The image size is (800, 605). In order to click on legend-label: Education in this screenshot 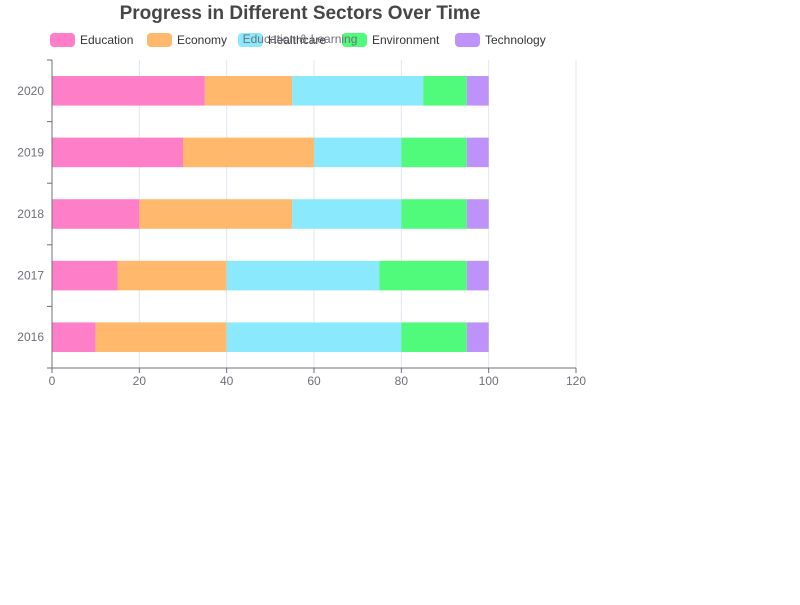, I will do `click(106, 40)`.